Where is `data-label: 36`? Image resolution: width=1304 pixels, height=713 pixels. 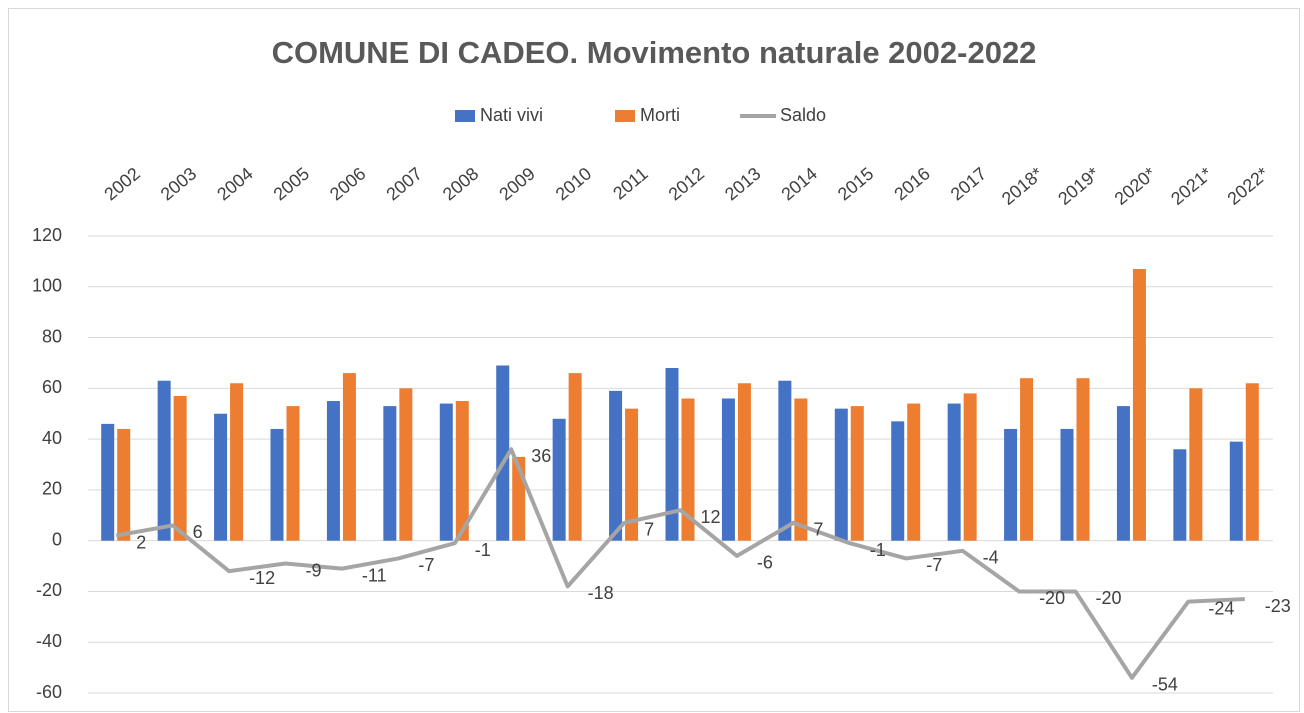 data-label: 36 is located at coordinates (541, 456).